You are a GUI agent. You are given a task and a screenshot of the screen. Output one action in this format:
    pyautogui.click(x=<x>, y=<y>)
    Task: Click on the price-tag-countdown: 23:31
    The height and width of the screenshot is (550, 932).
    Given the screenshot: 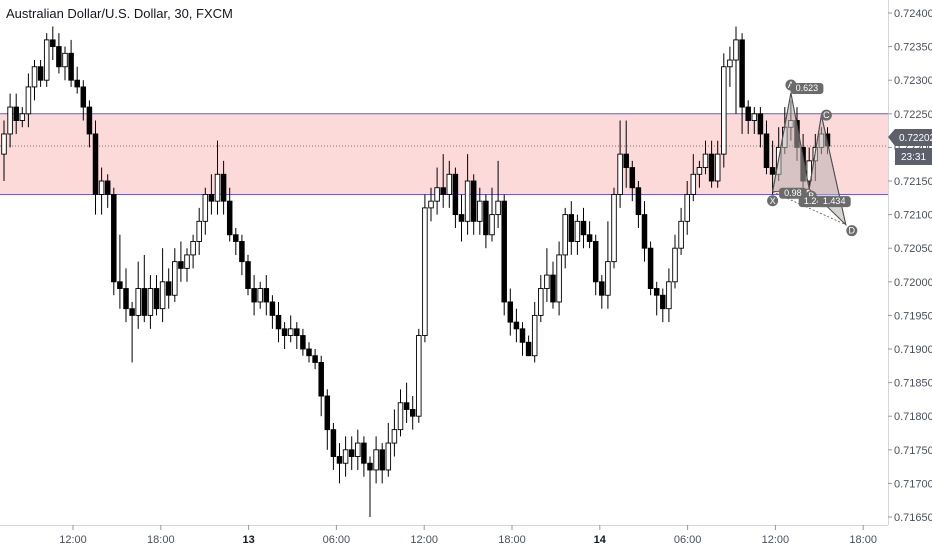 What is the action you would take?
    pyautogui.click(x=913, y=157)
    